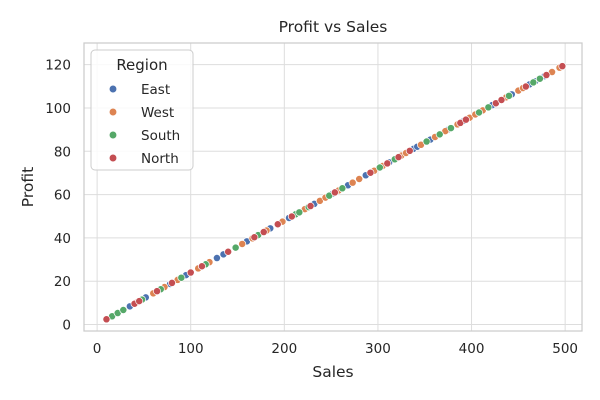 This screenshot has height=400, width=600. Describe the element at coordinates (155, 90) in the screenshot. I see `legend-label-east: East` at that location.